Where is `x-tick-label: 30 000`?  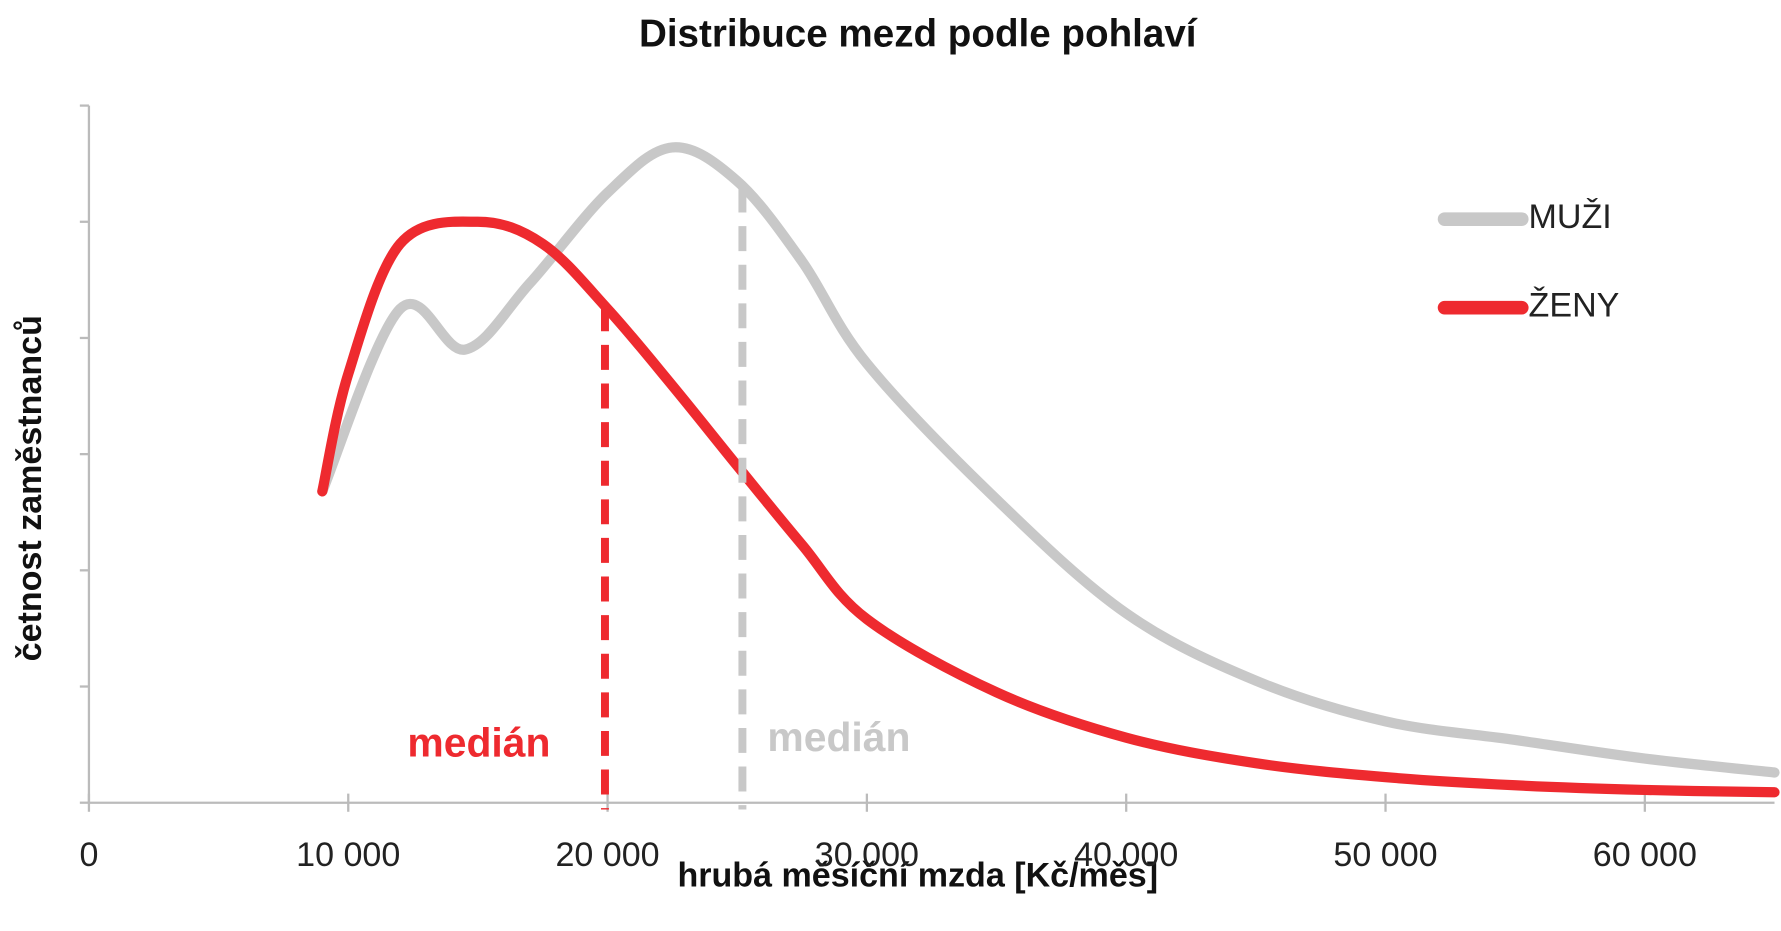 x-tick-label: 30 000 is located at coordinates (867, 855).